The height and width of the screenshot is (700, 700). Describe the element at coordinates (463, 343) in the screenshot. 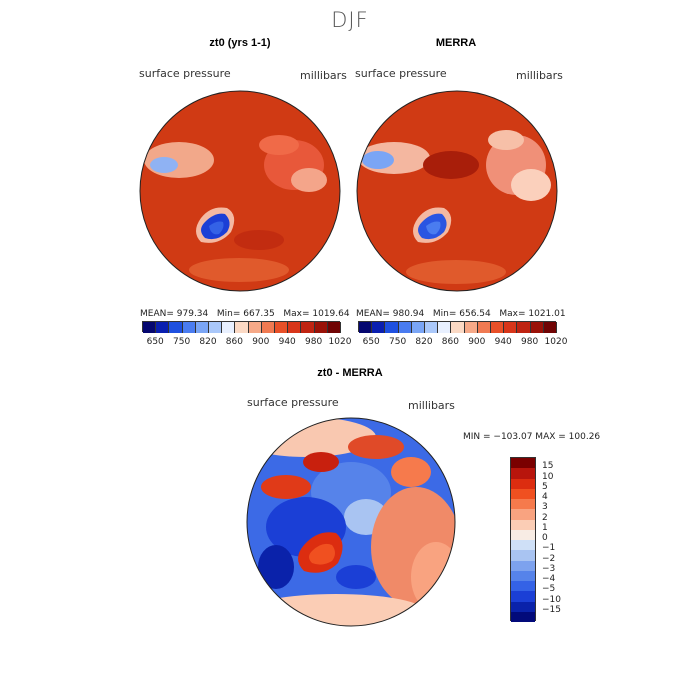

I see `right-colorbar-ticks: 650 750 820 860 900 940 980 1020` at that location.